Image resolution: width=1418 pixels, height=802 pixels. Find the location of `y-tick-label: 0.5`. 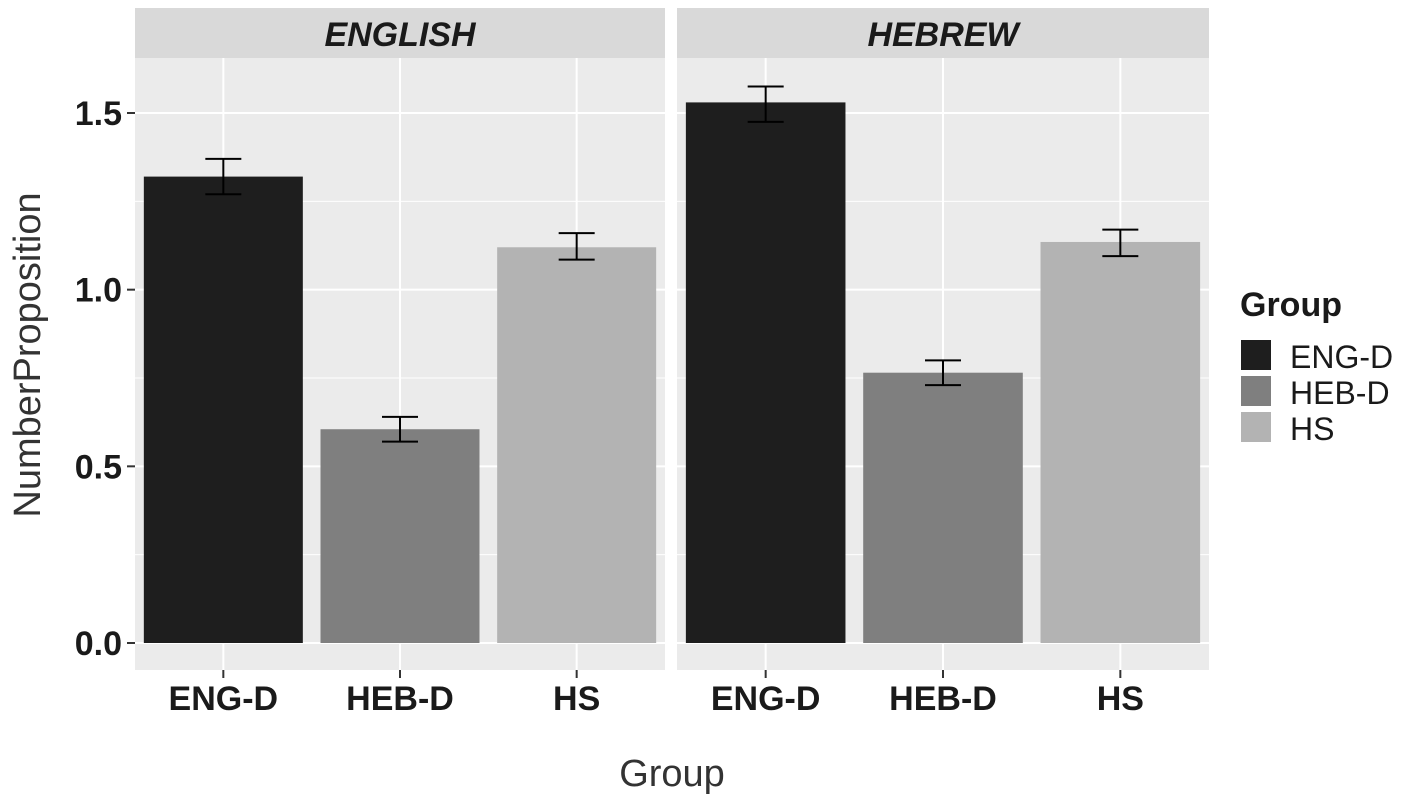

y-tick-label: 0.5 is located at coordinates (98, 467).